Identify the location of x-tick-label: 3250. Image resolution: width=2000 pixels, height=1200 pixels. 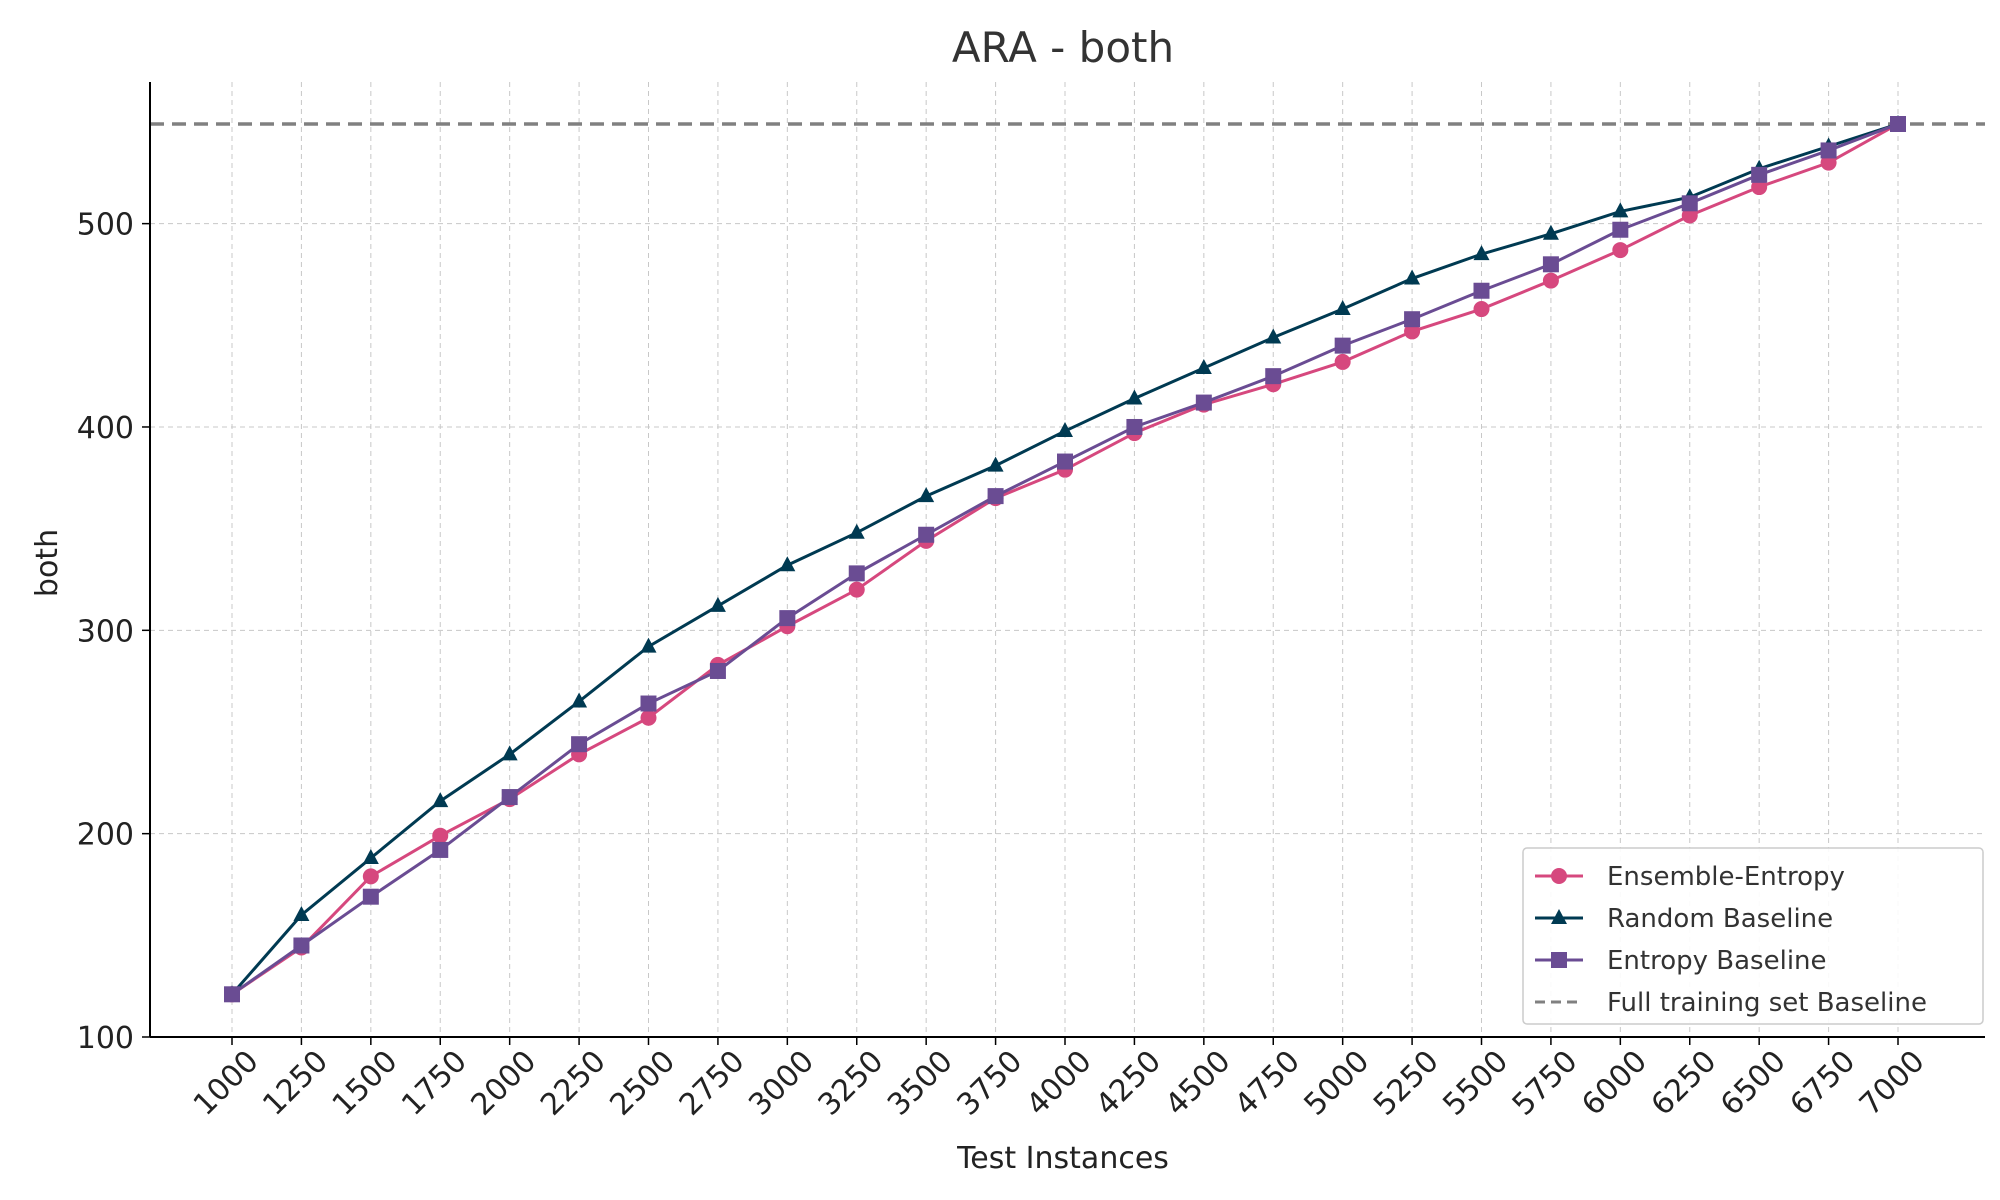
(851, 1083).